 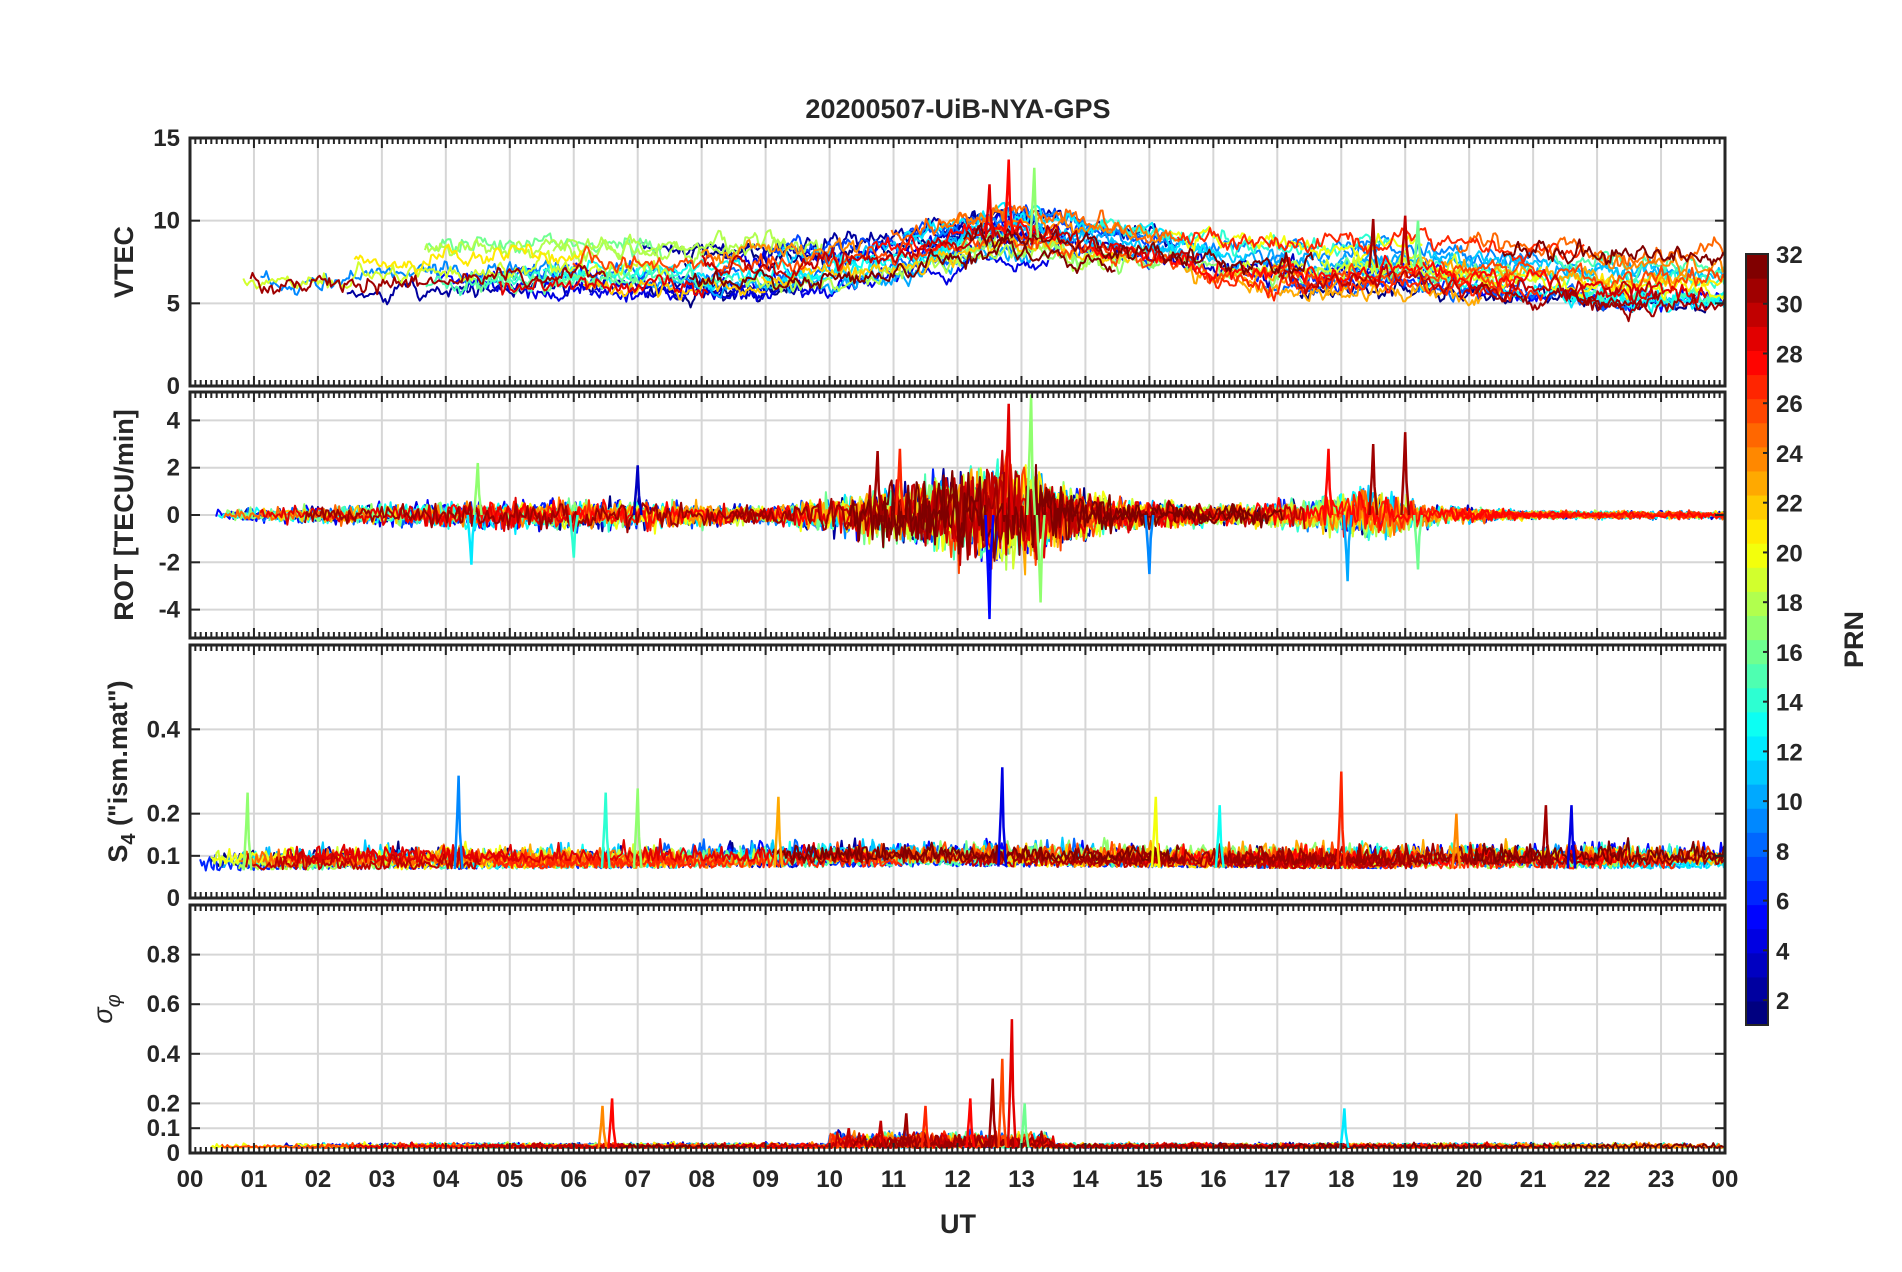 I want to click on x-tick-label: 20, so click(x=1469, y=1179).